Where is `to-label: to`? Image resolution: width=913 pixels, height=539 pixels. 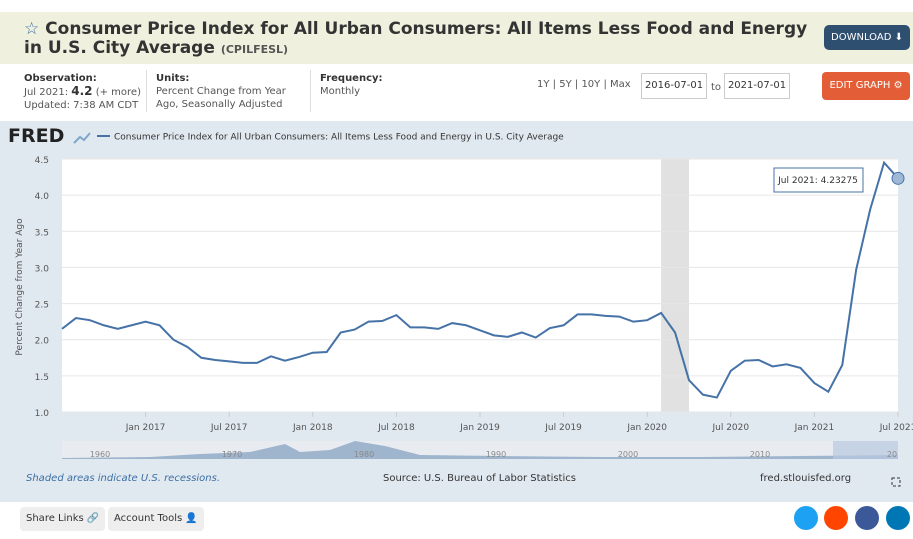 to-label: to is located at coordinates (716, 87).